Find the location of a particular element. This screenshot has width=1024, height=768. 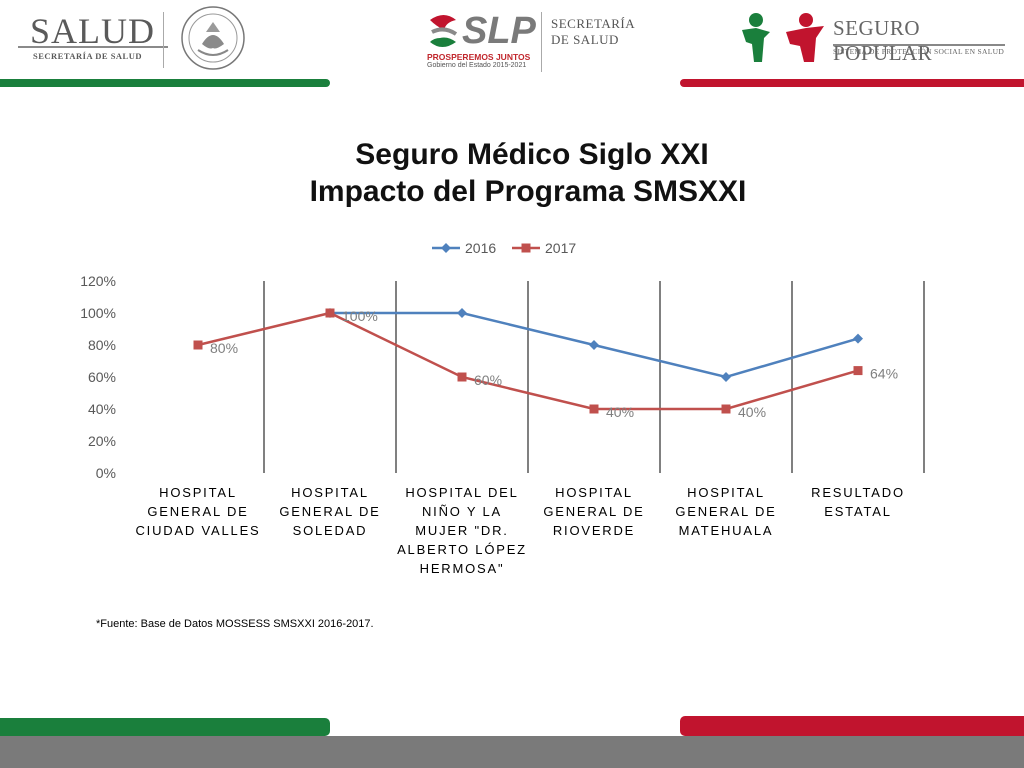

footer-gray-band is located at coordinates (512, 752).